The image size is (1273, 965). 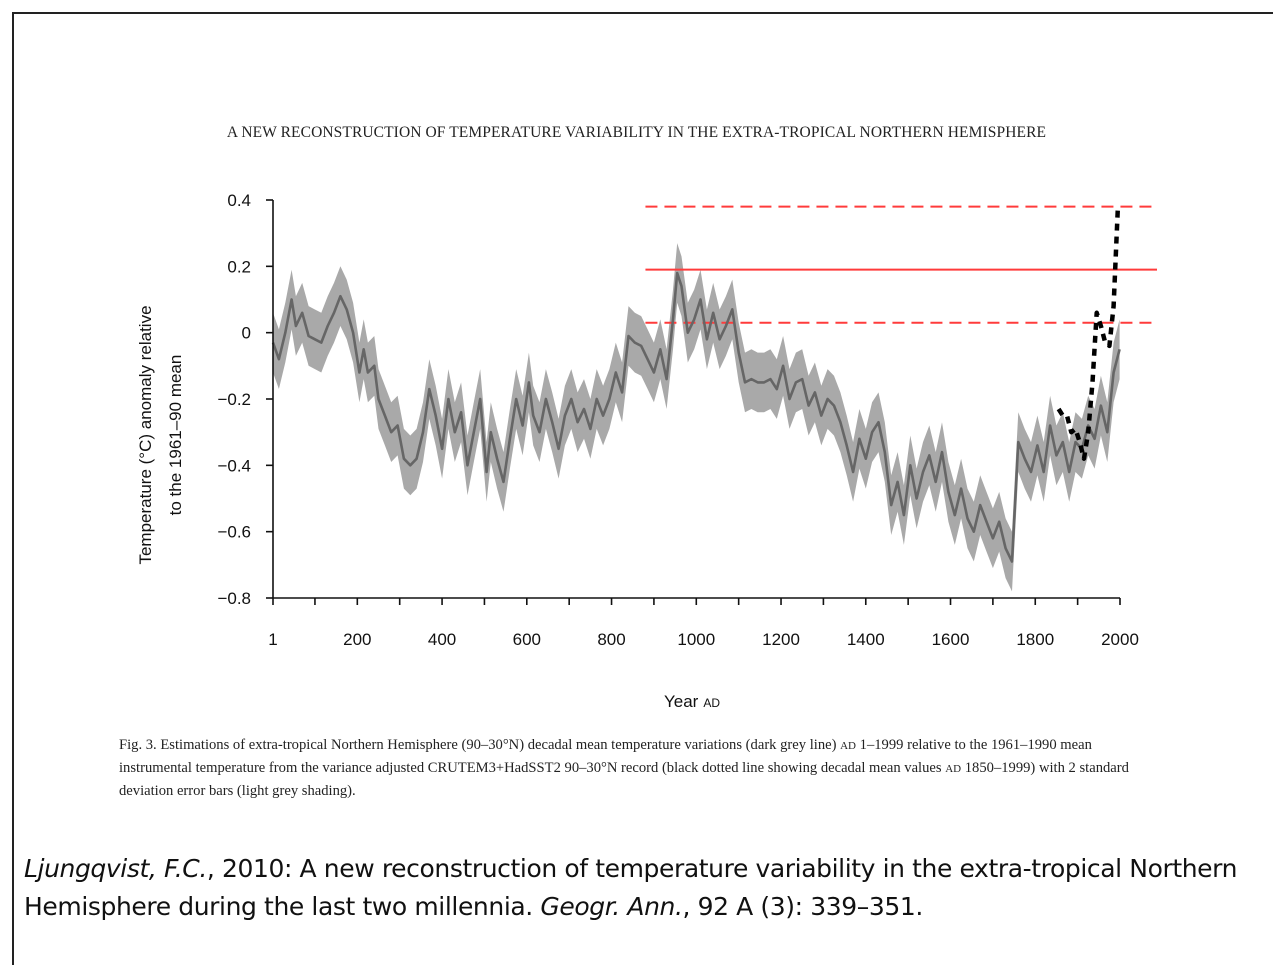 I want to click on x-tick-label: 1600, so click(x=951, y=639).